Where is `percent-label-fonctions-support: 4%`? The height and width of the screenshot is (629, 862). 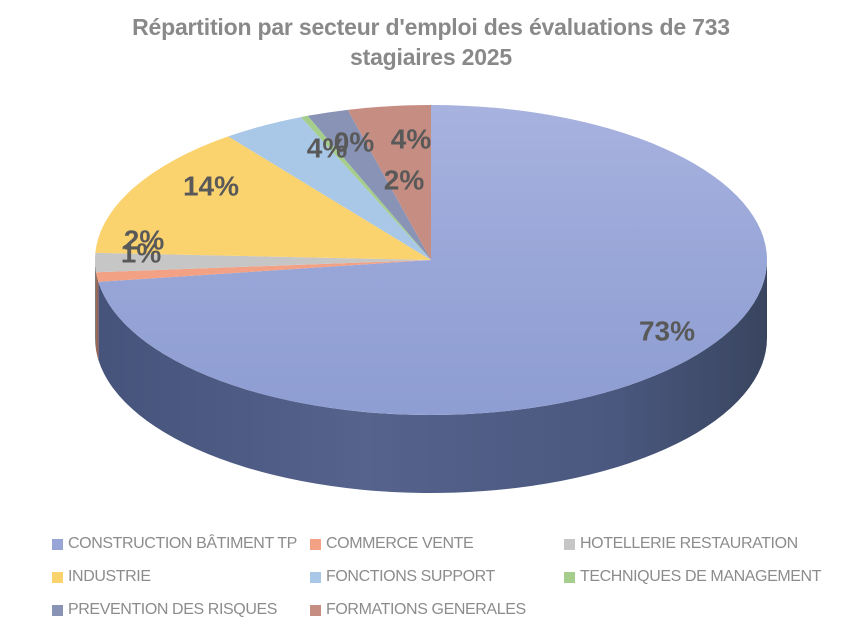 percent-label-fonctions-support: 4% is located at coordinates (327, 148).